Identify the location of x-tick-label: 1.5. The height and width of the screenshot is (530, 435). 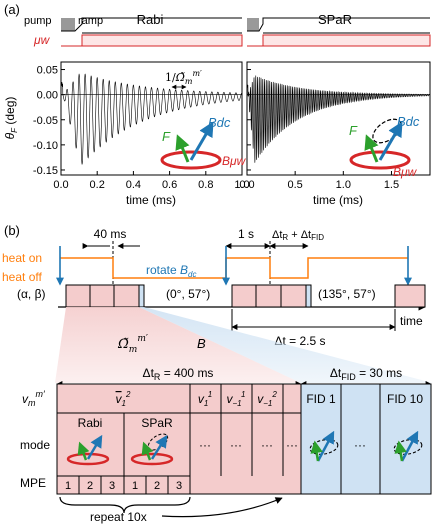
(391, 185).